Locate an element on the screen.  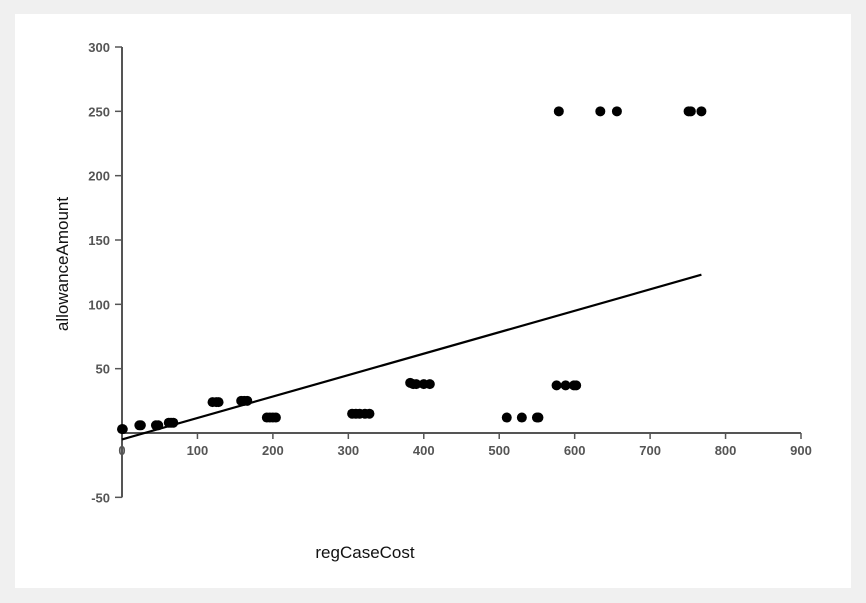
y-tick-label: -50 is located at coordinates (100, 497).